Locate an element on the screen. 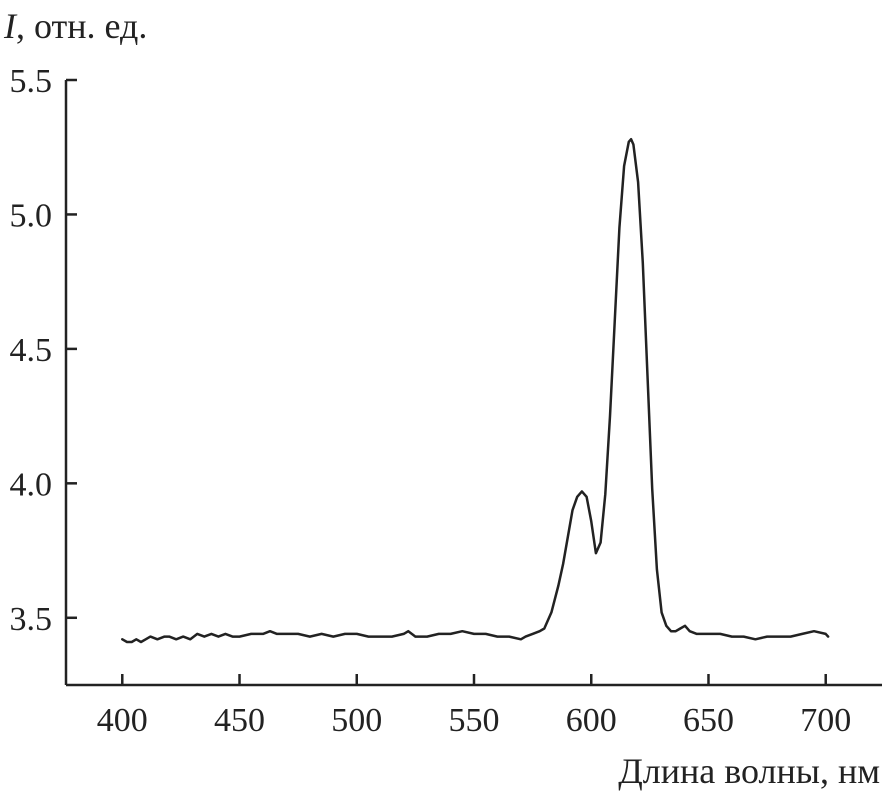  x-ticks: 400 450 500 550 600 650 700 is located at coordinates (474, 706).